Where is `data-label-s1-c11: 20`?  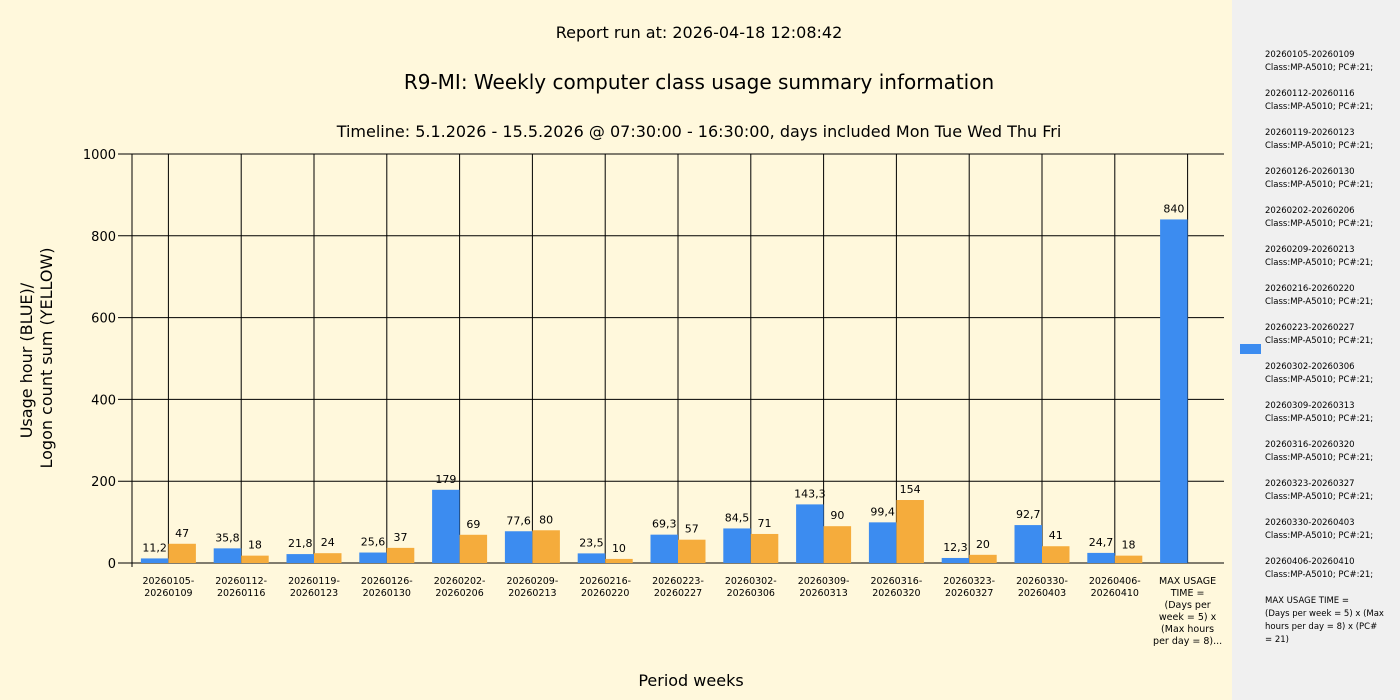 data-label-s1-c11: 20 is located at coordinates (983, 544).